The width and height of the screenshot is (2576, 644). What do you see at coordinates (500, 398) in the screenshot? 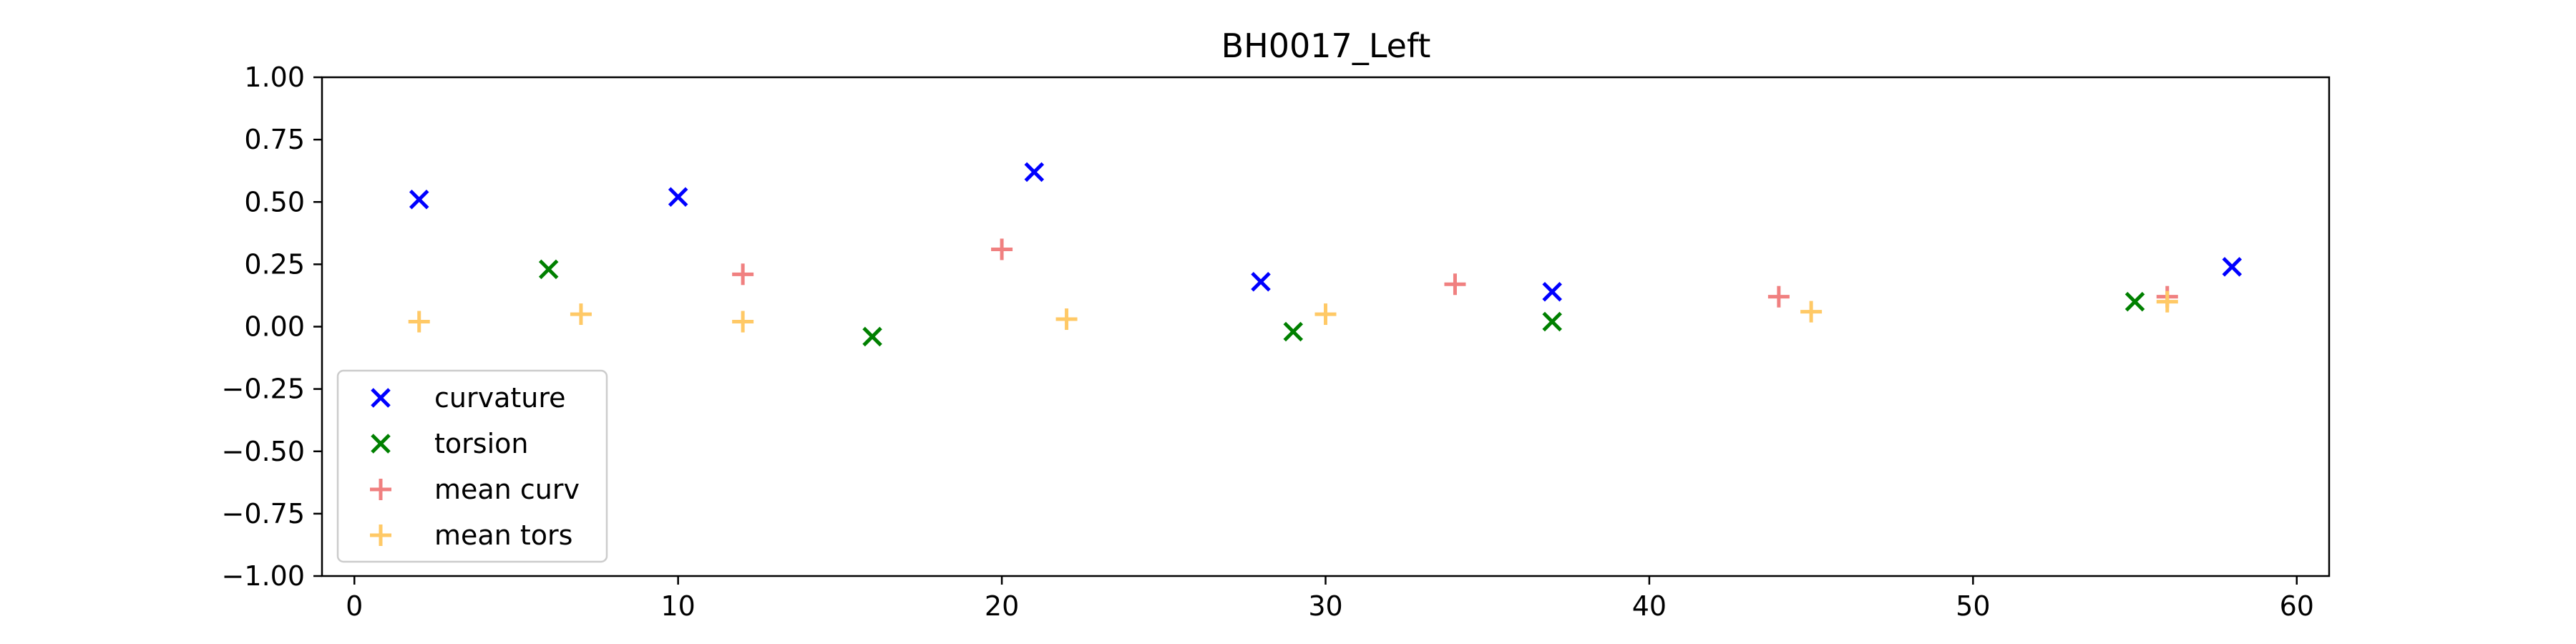
I see `legend-label: curvature` at bounding box center [500, 398].